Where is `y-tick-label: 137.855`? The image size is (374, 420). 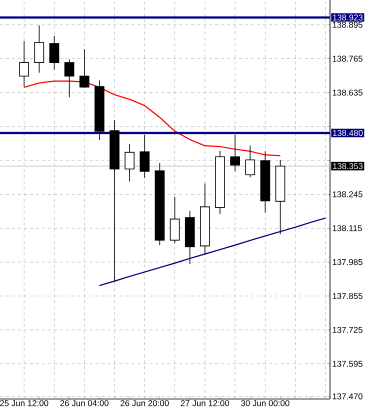
y-tick-label: 137.855 is located at coordinates (347, 296).